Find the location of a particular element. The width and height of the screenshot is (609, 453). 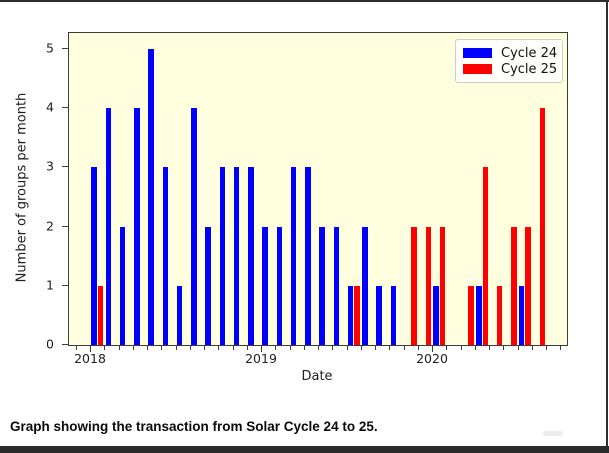

y-tick-label-4: 4 is located at coordinates (50, 107).